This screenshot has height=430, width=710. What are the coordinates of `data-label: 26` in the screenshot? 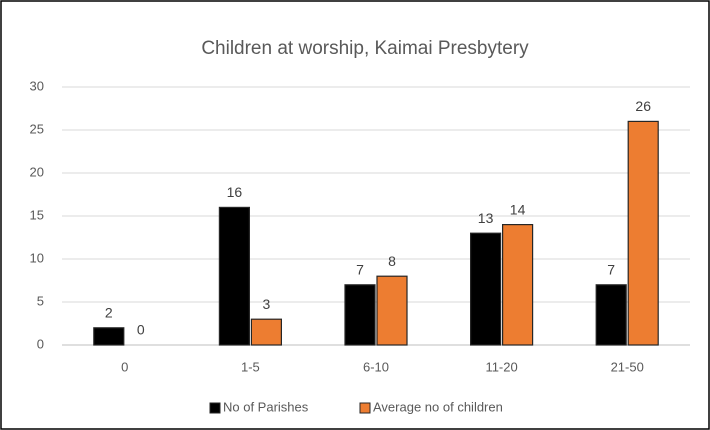 It's located at (643, 106).